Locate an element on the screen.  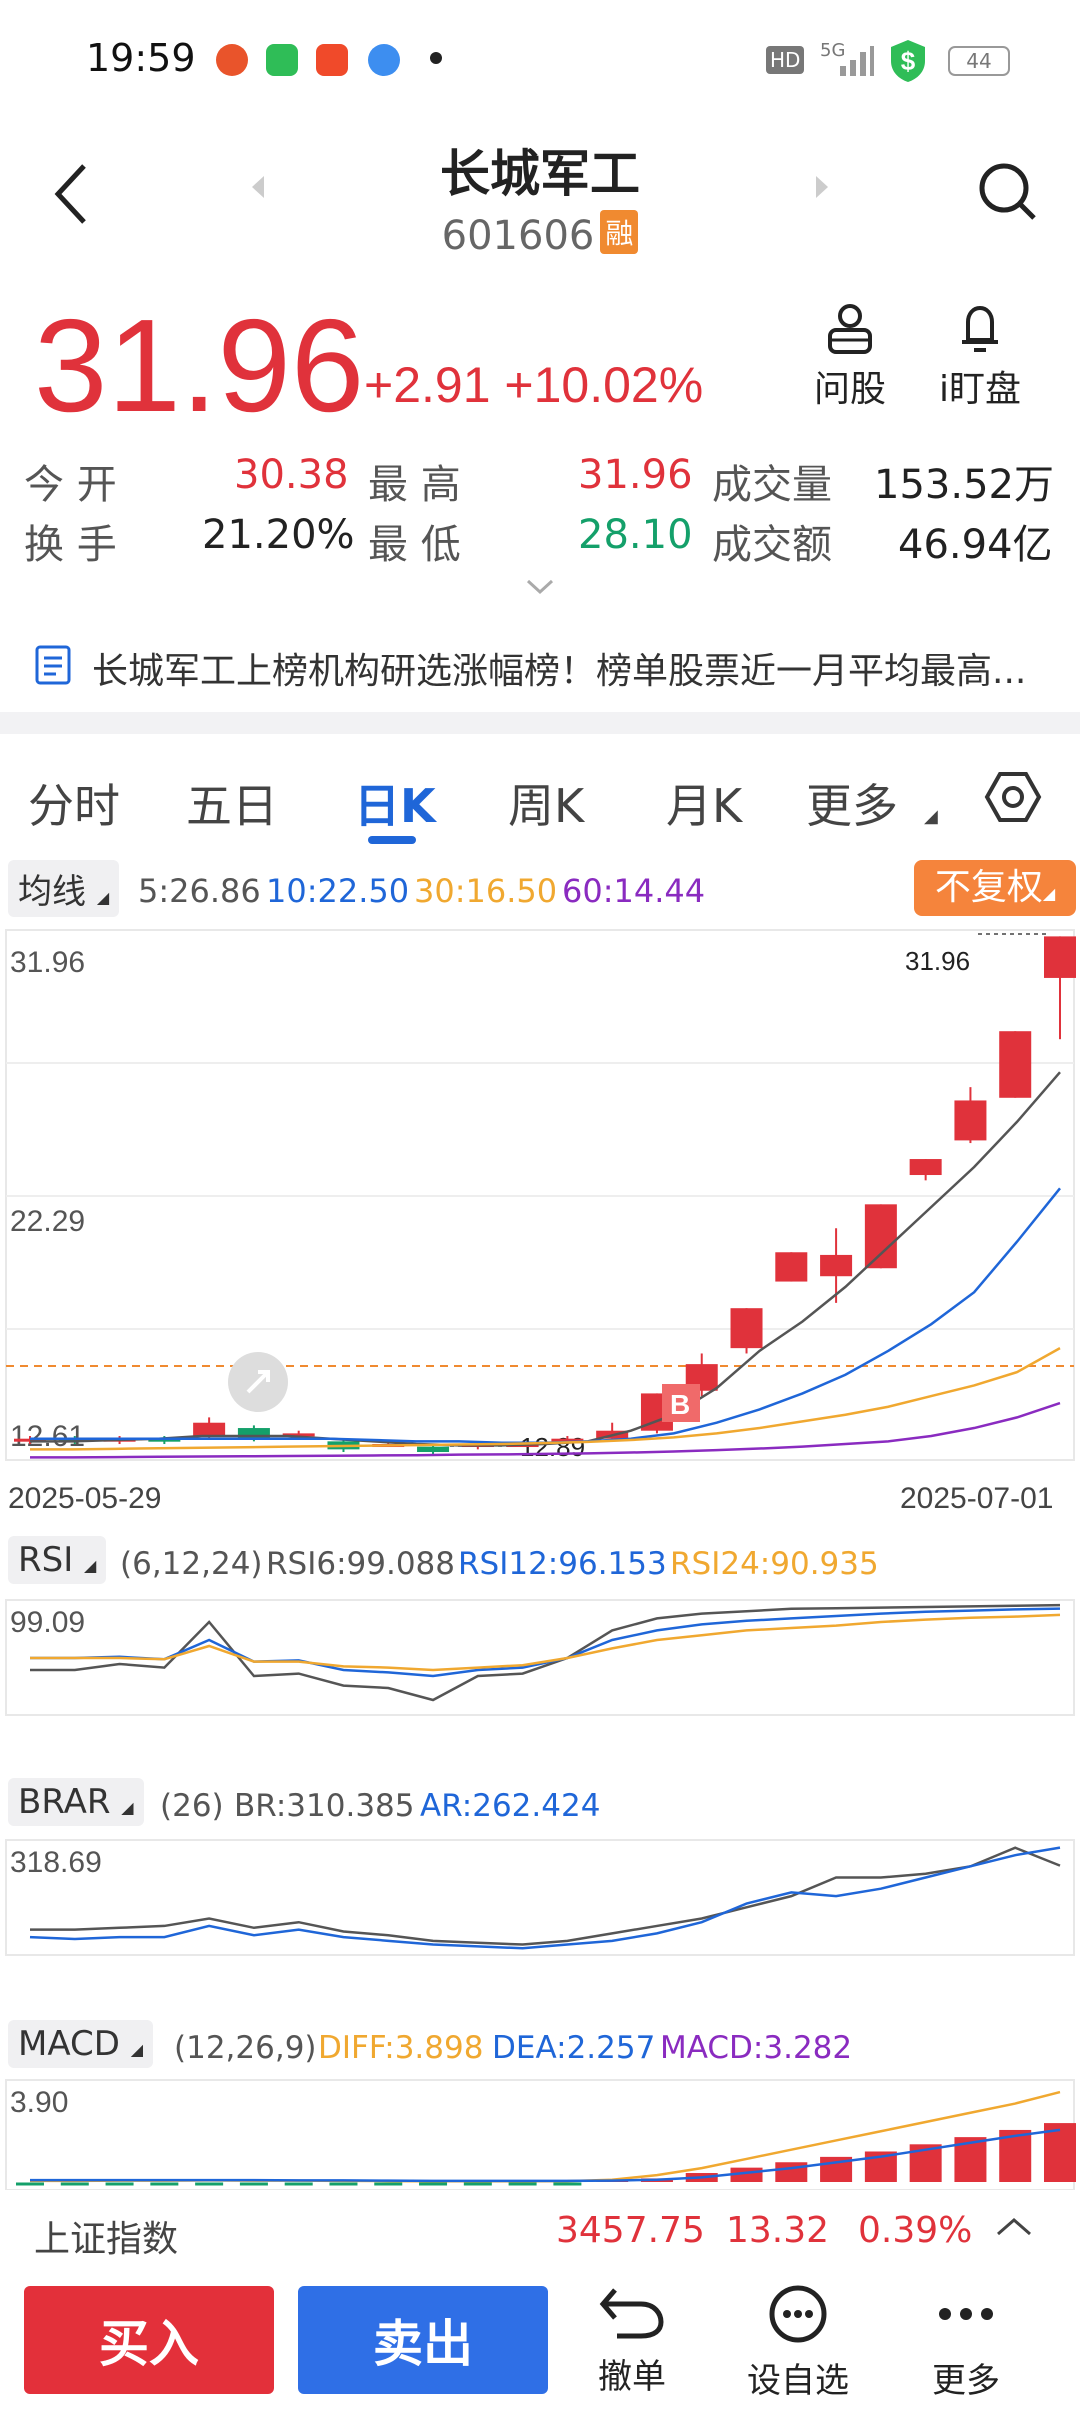
macd-value: MACD:3.282 is located at coordinates (756, 2048).